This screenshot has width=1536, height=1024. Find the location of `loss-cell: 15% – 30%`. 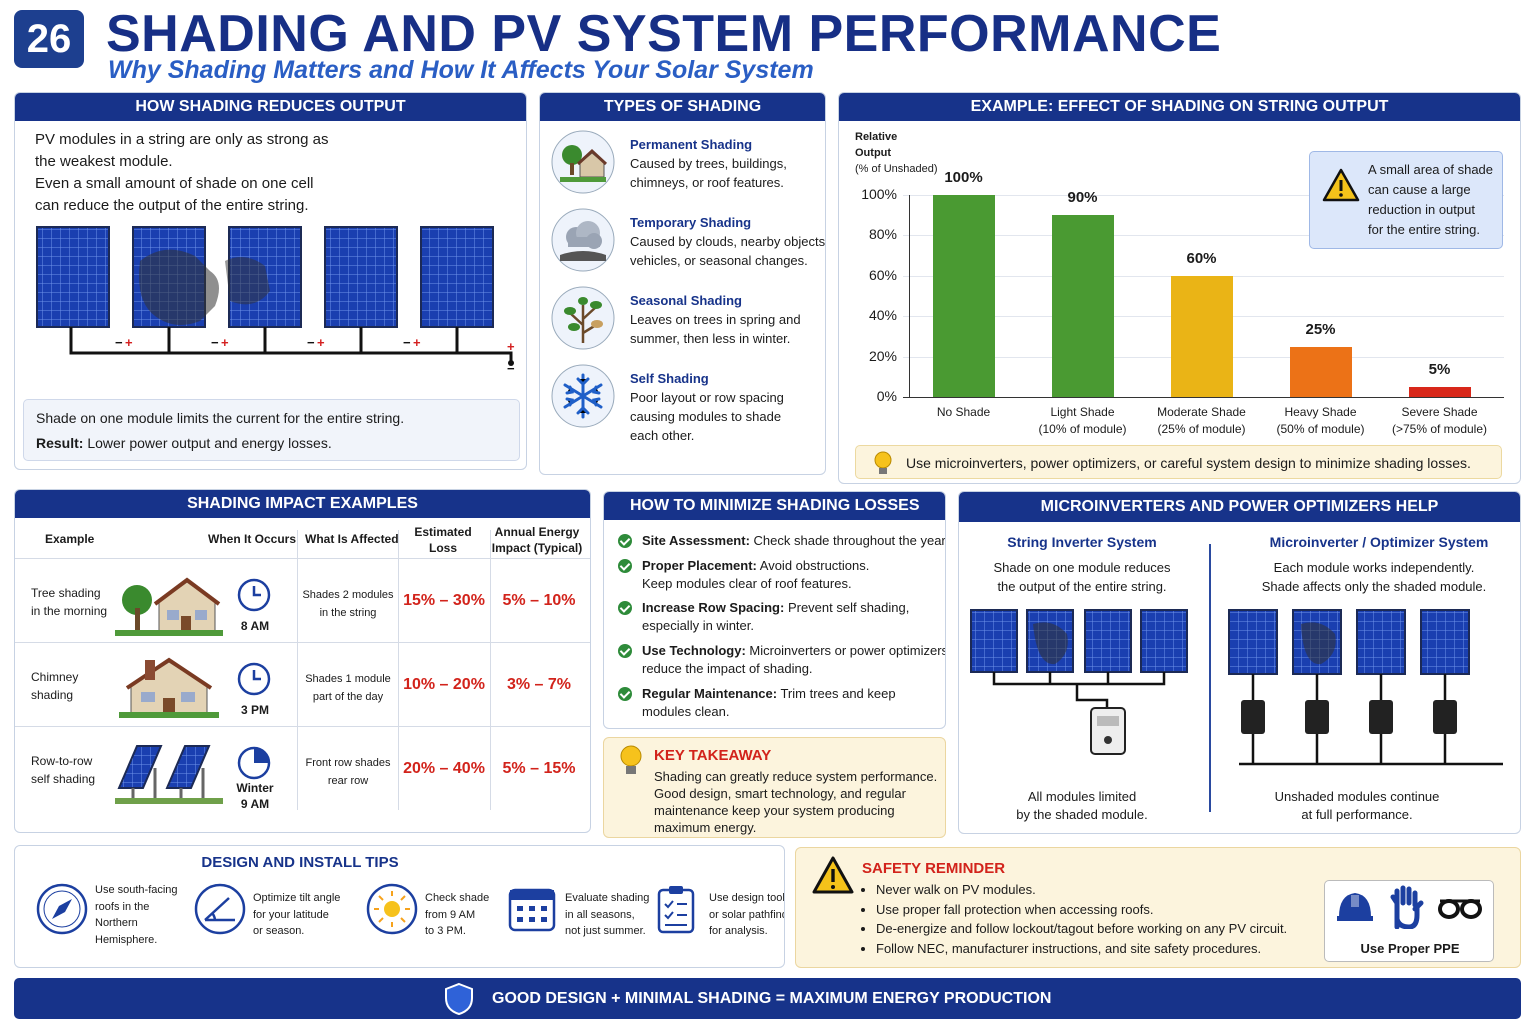

loss-cell: 15% – 30% is located at coordinates (444, 600).